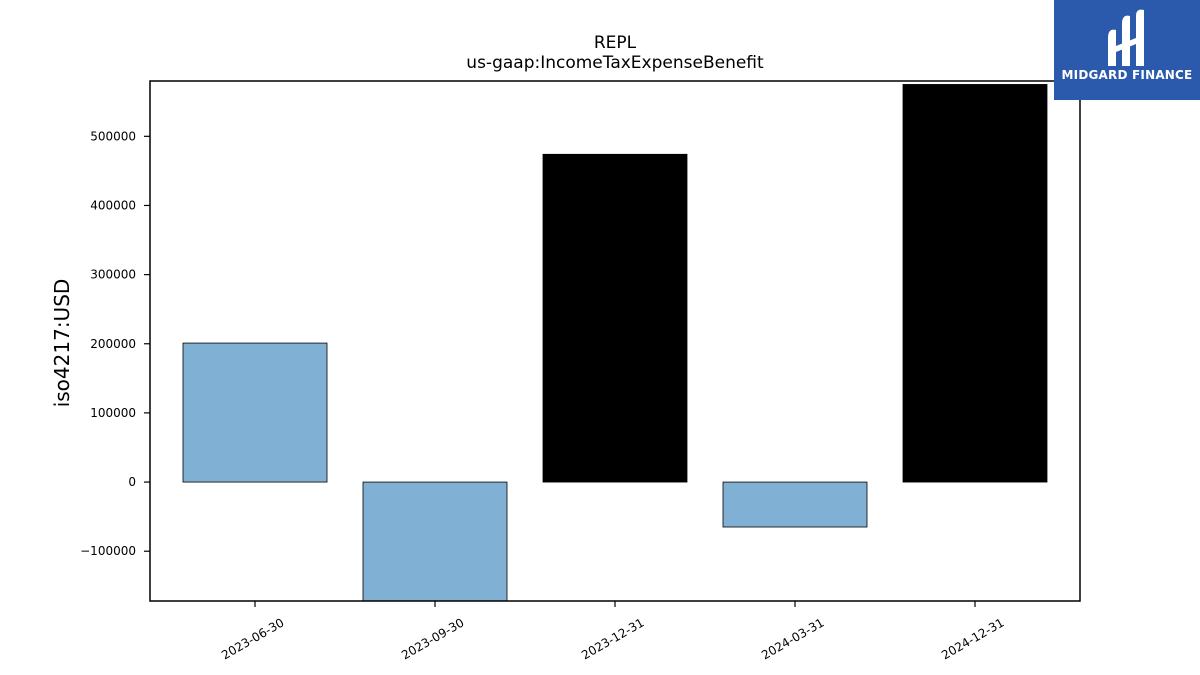  What do you see at coordinates (972, 638) in the screenshot?
I see `x-tick-label: 2024-12-31` at bounding box center [972, 638].